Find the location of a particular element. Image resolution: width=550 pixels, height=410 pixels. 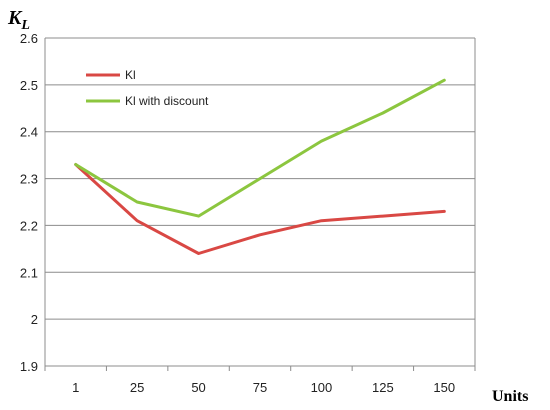

y-tick-label: 2.1 is located at coordinates (29, 272).